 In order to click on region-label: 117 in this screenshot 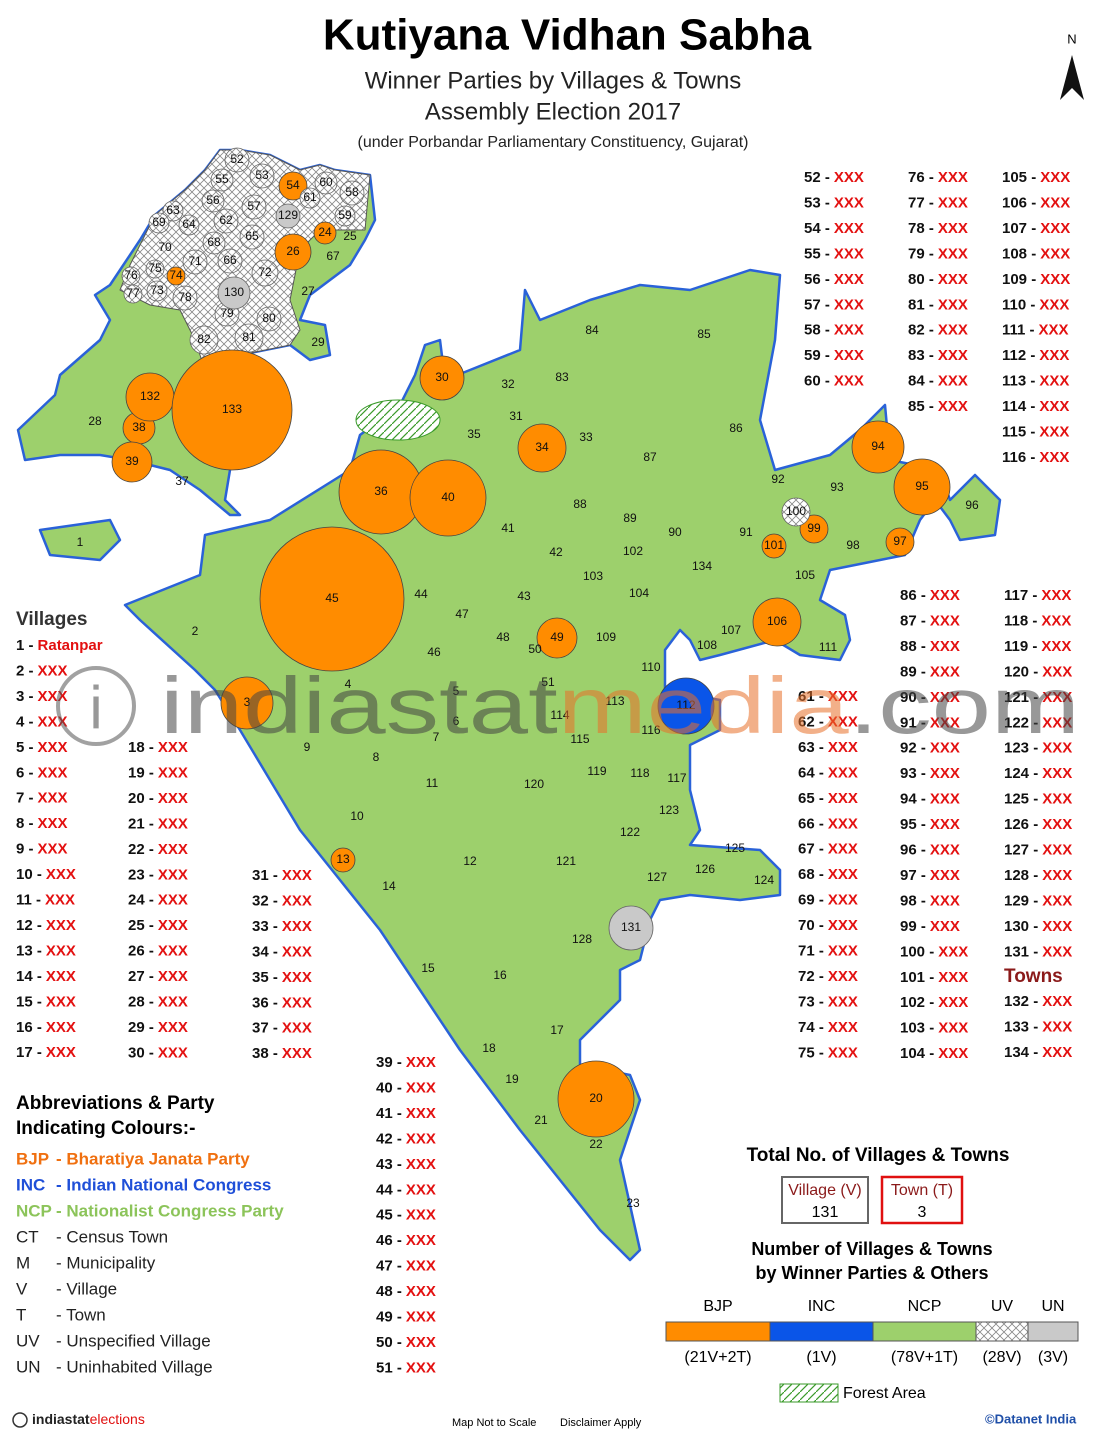, I will do `click(676, 778)`.